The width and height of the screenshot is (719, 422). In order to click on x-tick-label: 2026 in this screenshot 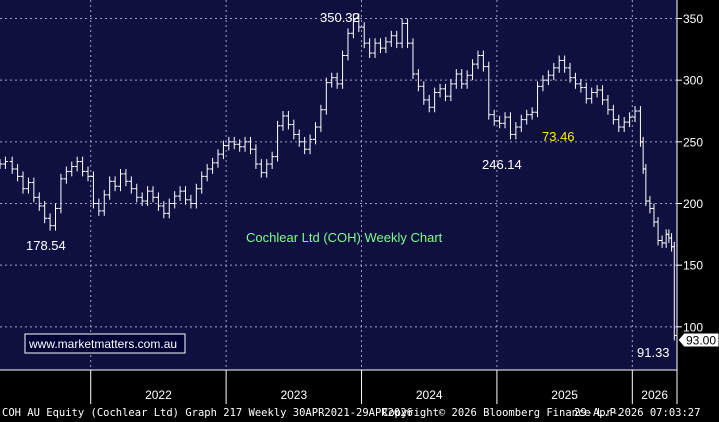, I will do `click(654, 395)`.